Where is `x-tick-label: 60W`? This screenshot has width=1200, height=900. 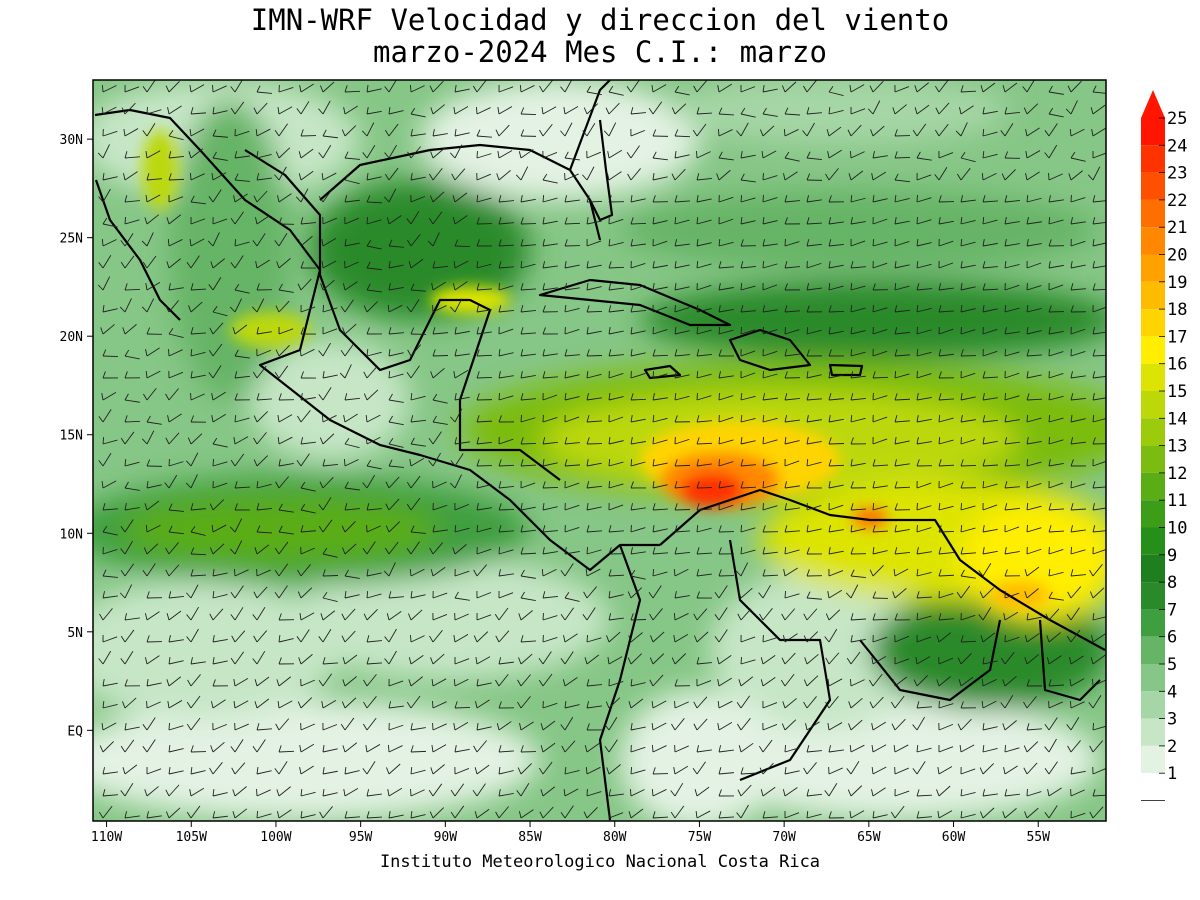 x-tick-label: 60W is located at coordinates (954, 837).